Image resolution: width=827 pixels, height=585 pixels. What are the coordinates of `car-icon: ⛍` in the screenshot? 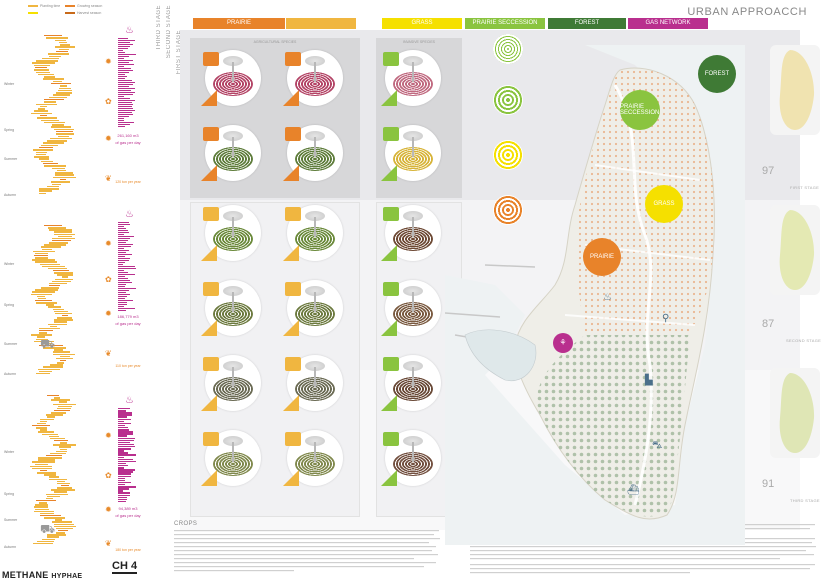 It's located at (657, 445).